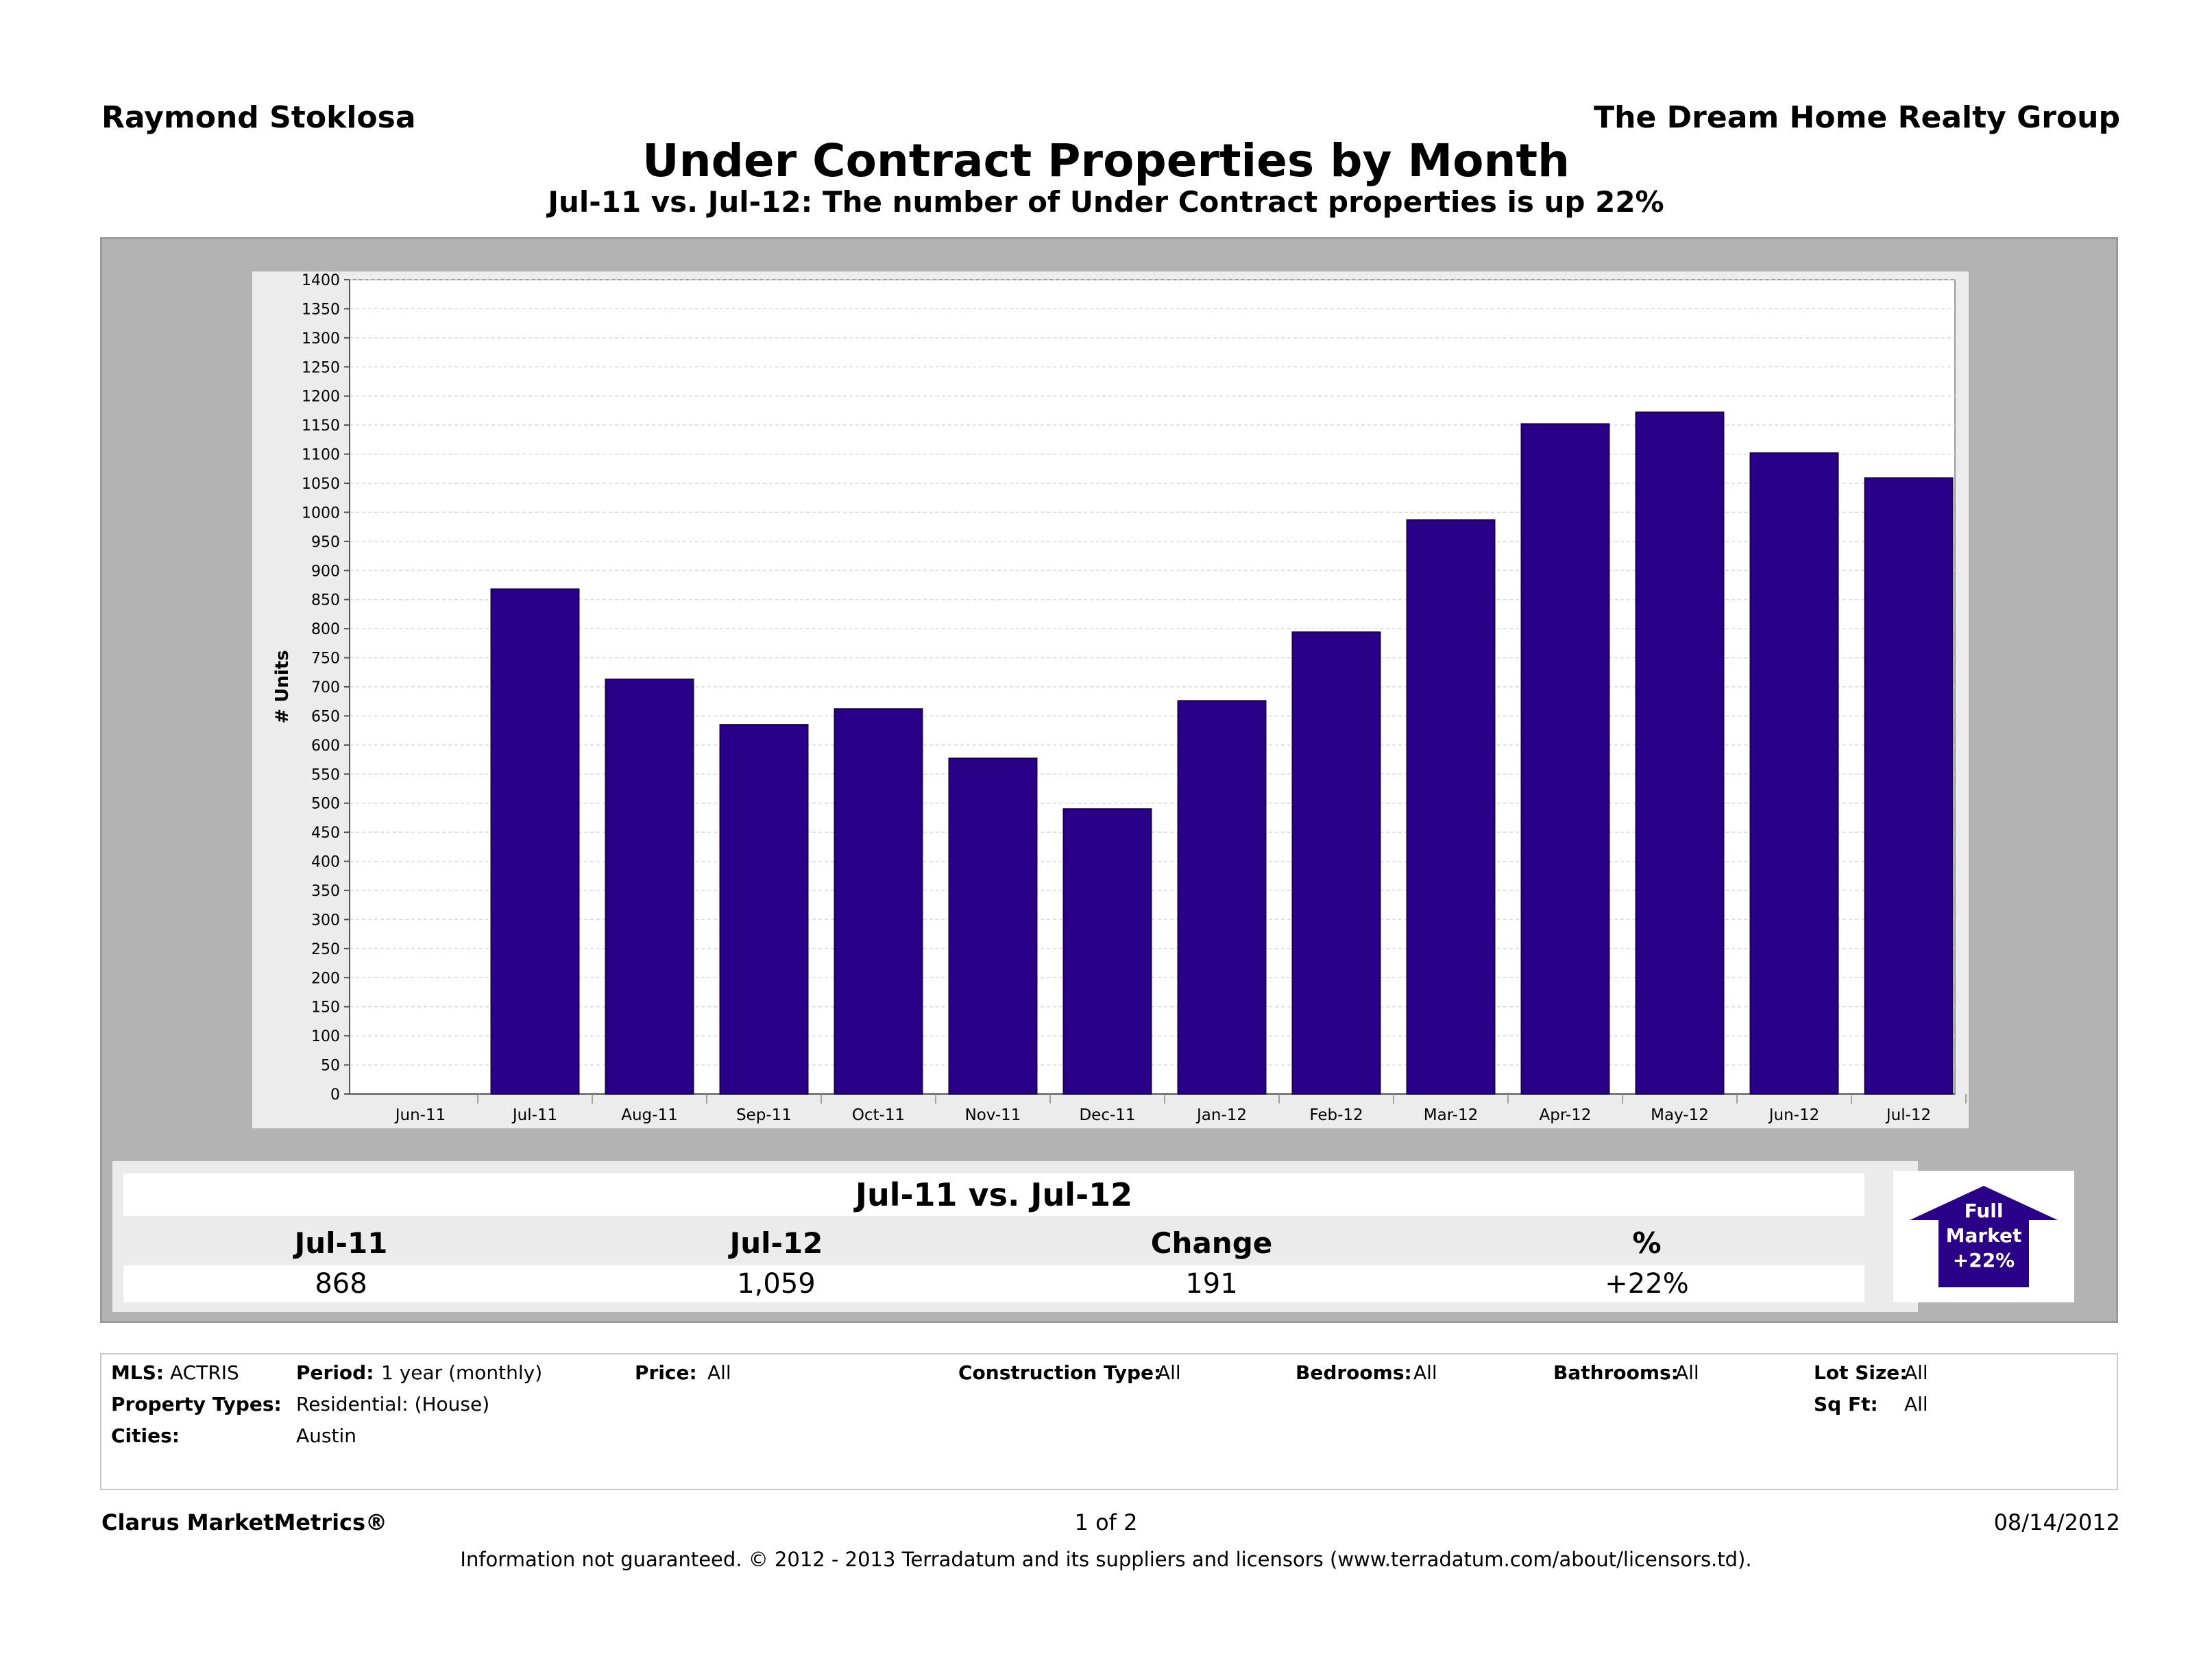  Describe the element at coordinates (649, 1115) in the screenshot. I see `x-tick-label: Aug-11` at that location.